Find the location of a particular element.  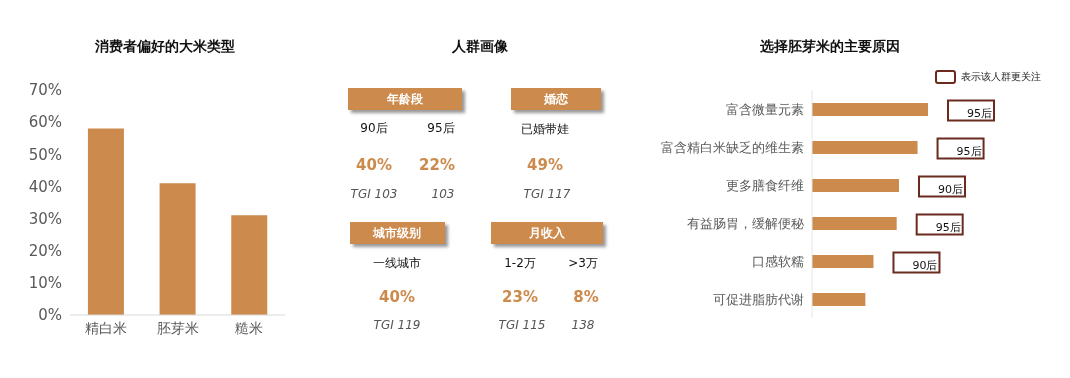

text: TGI 117 is located at coordinates (547, 194).